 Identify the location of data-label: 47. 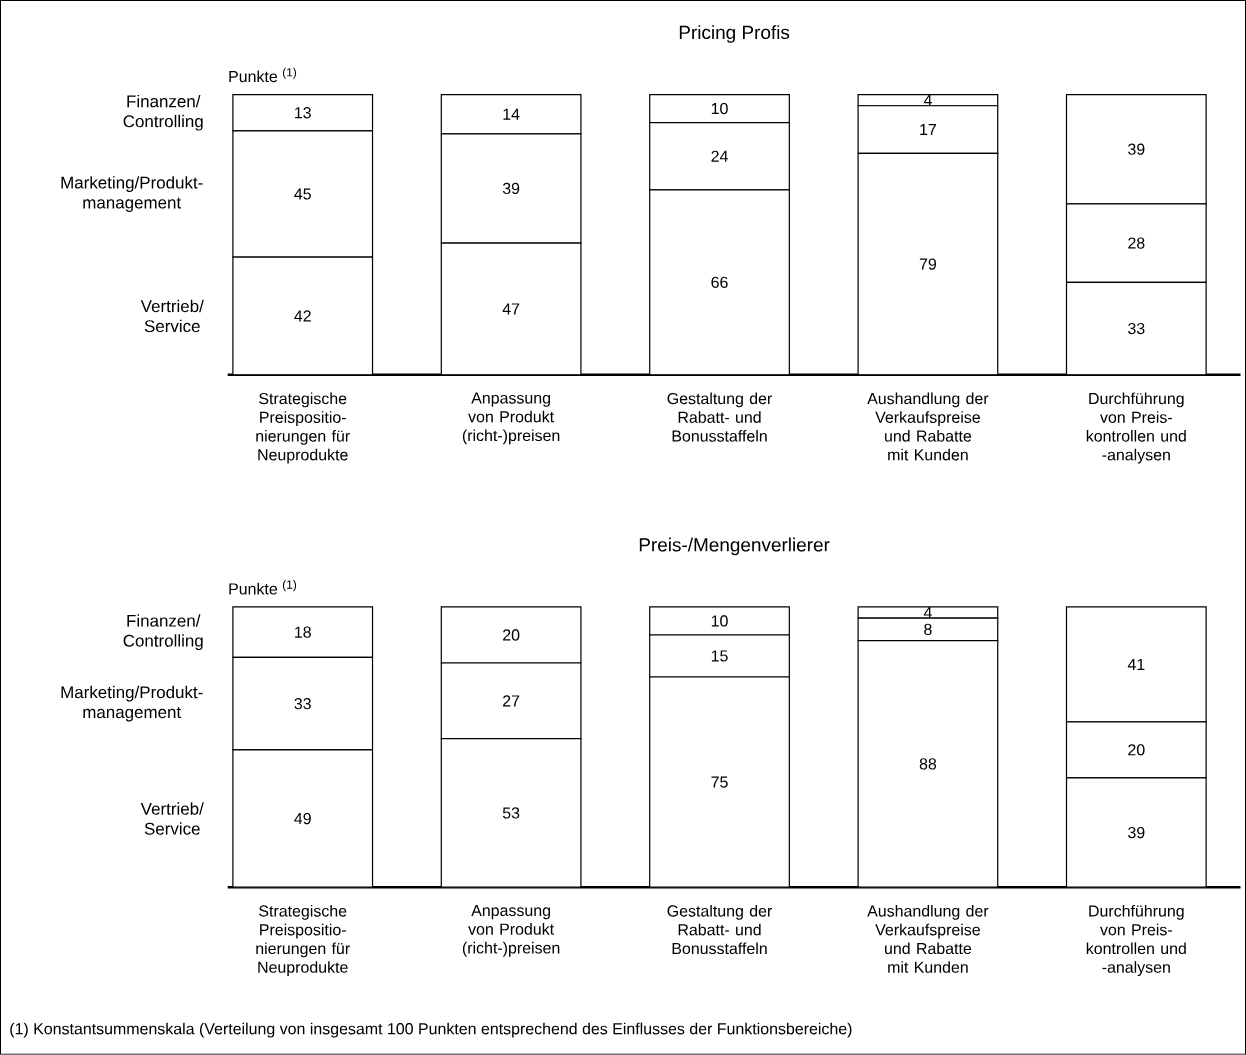
(511, 309).